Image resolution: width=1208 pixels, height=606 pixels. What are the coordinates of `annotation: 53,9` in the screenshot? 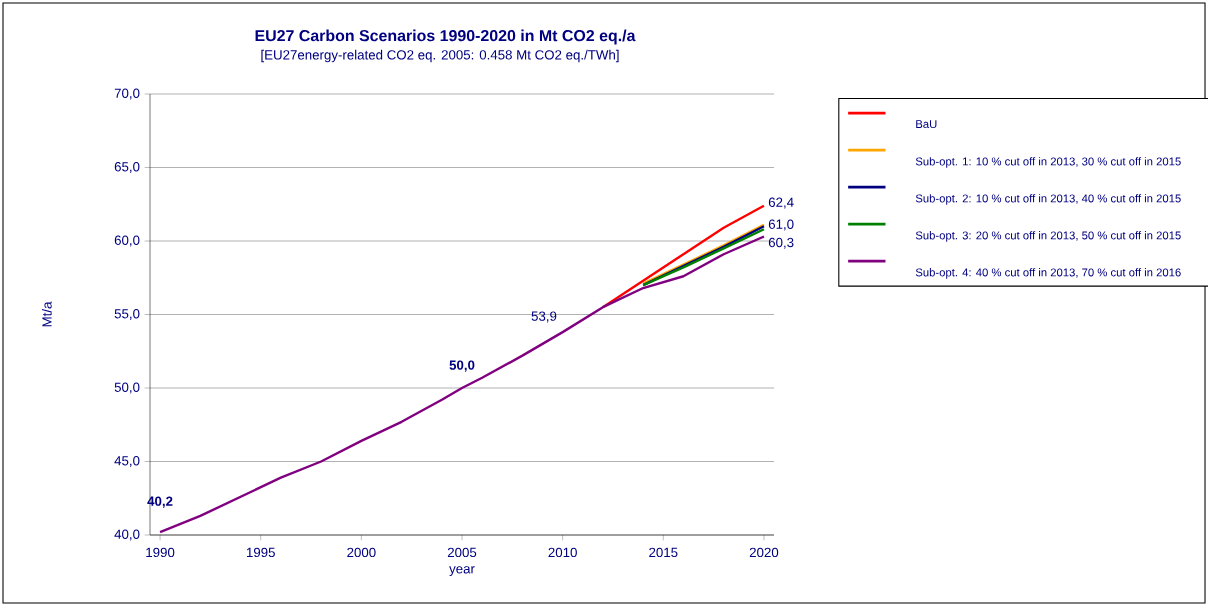 It's located at (544, 317).